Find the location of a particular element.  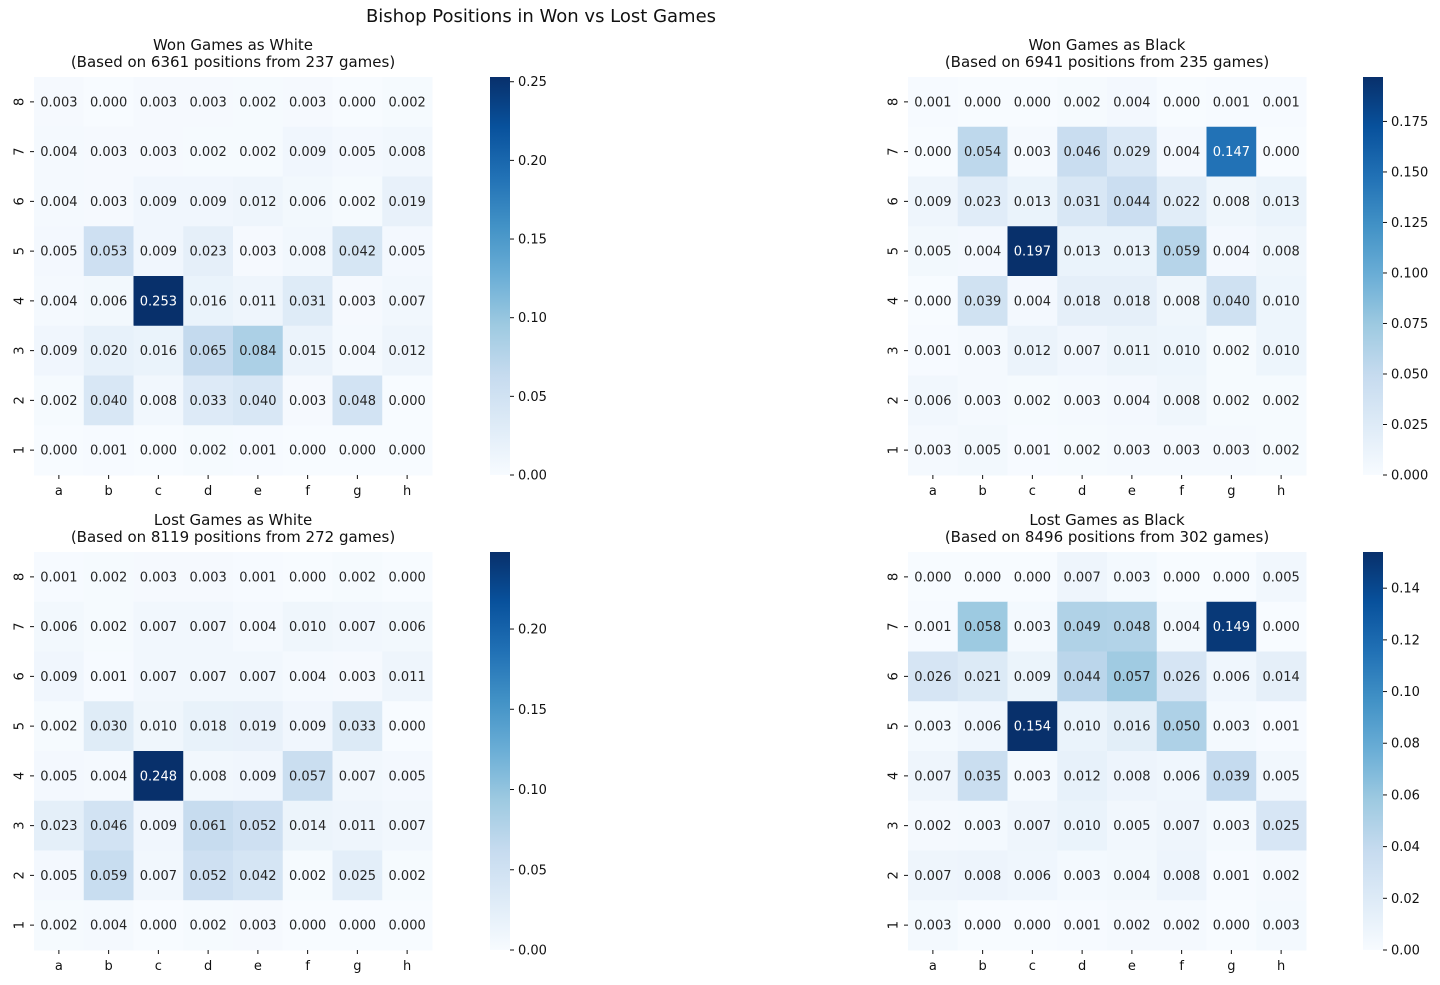

y-tick-label: 5 is located at coordinates (894, 726).